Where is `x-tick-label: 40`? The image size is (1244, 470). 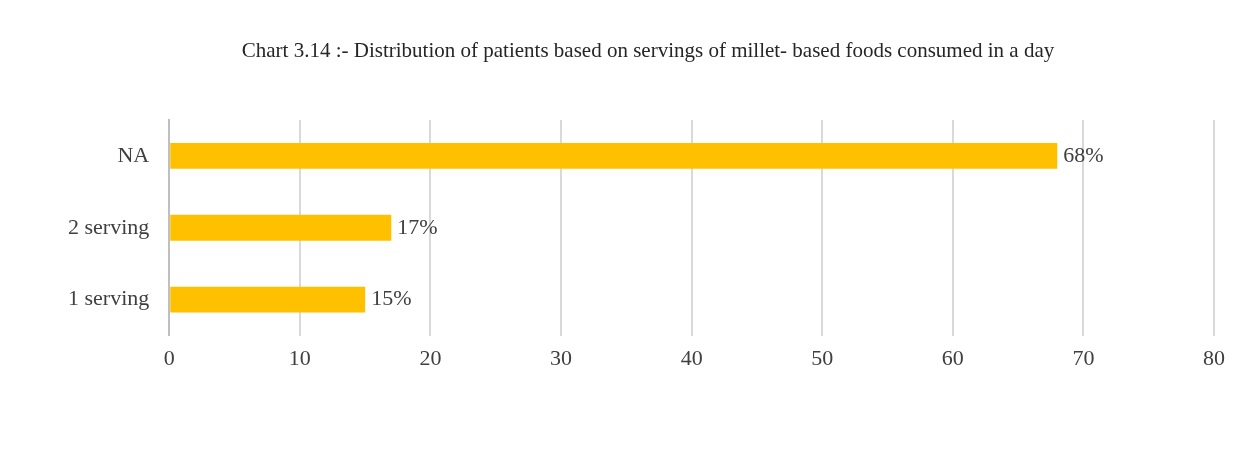 x-tick-label: 40 is located at coordinates (691, 357).